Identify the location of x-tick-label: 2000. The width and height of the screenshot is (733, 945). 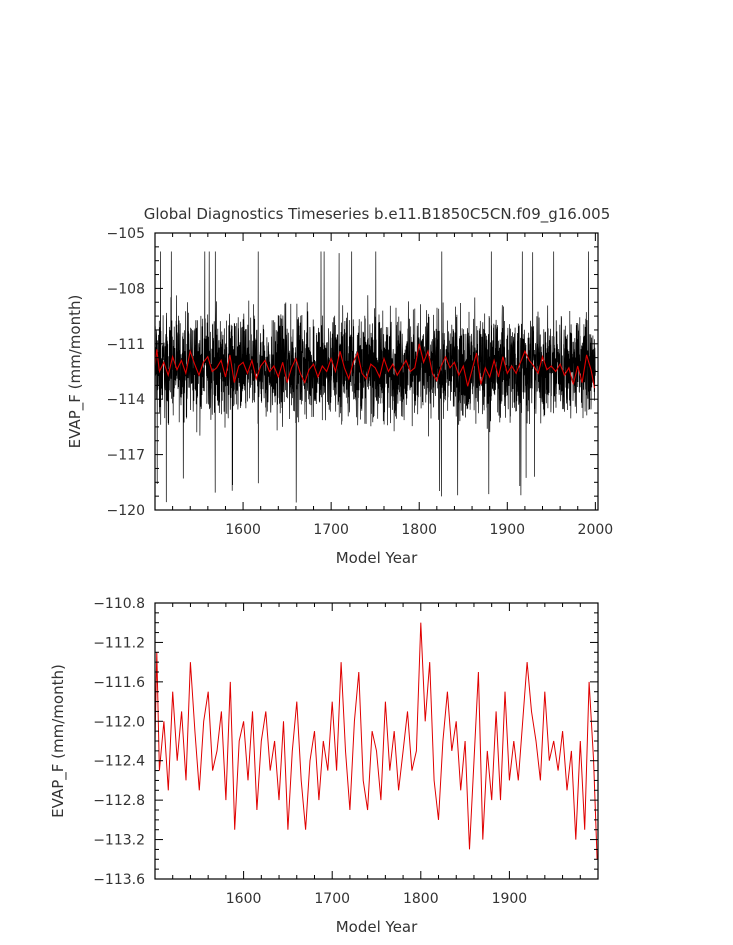
(596, 530).